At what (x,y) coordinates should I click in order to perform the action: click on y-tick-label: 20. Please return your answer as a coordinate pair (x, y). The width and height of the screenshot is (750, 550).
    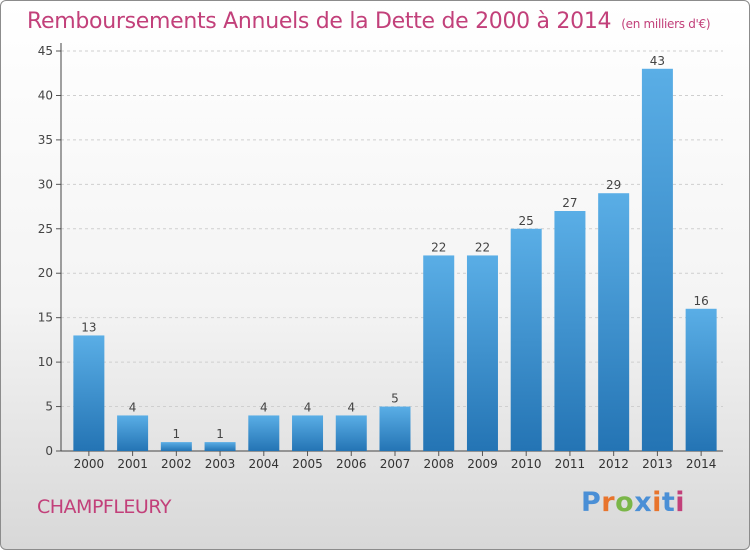
    Looking at the image, I should click on (45, 273).